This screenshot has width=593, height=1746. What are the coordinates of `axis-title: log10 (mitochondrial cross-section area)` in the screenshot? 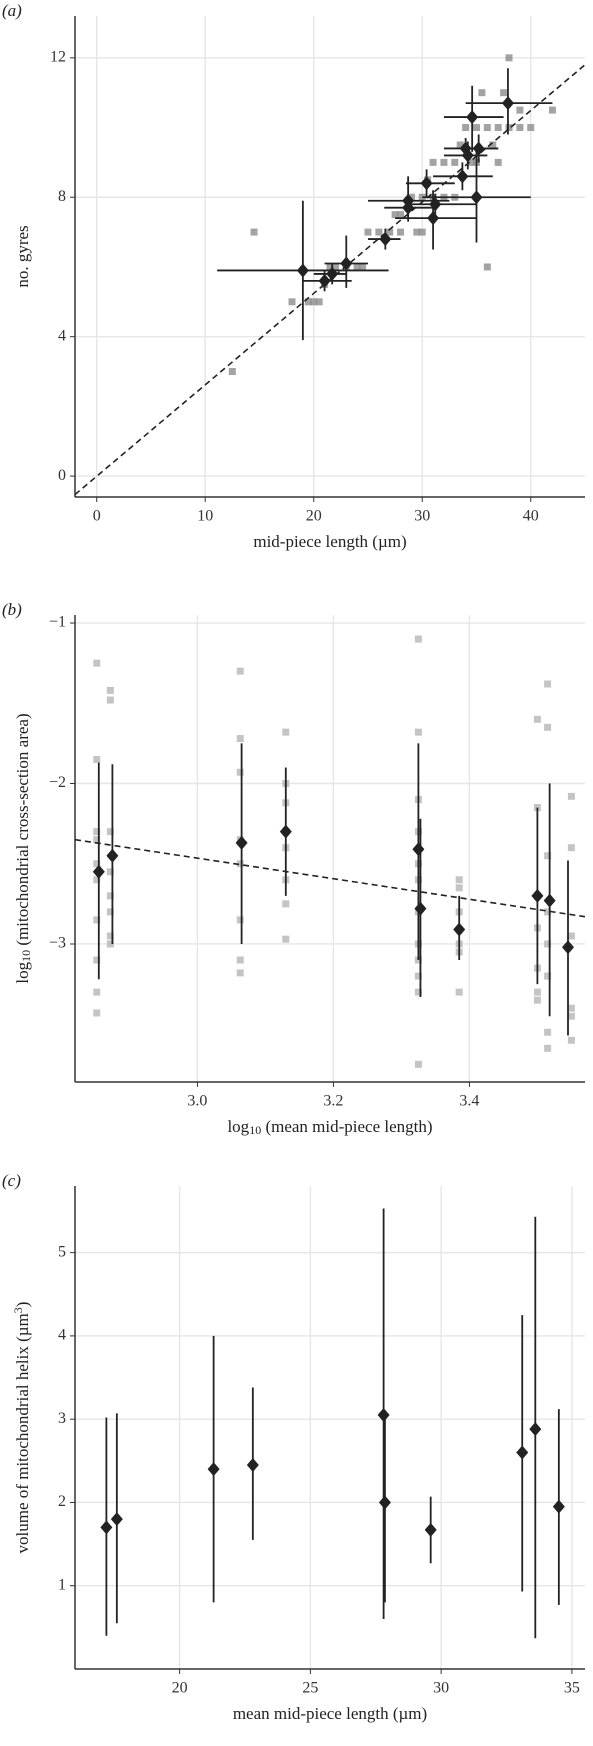 It's located at (23, 848).